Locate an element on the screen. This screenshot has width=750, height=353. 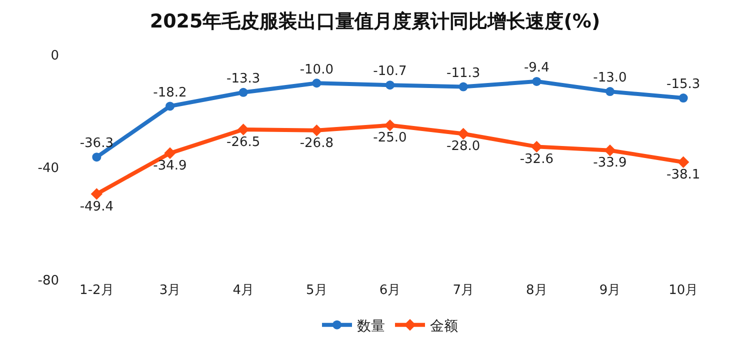
x-tick-label: 5月 is located at coordinates (317, 290).